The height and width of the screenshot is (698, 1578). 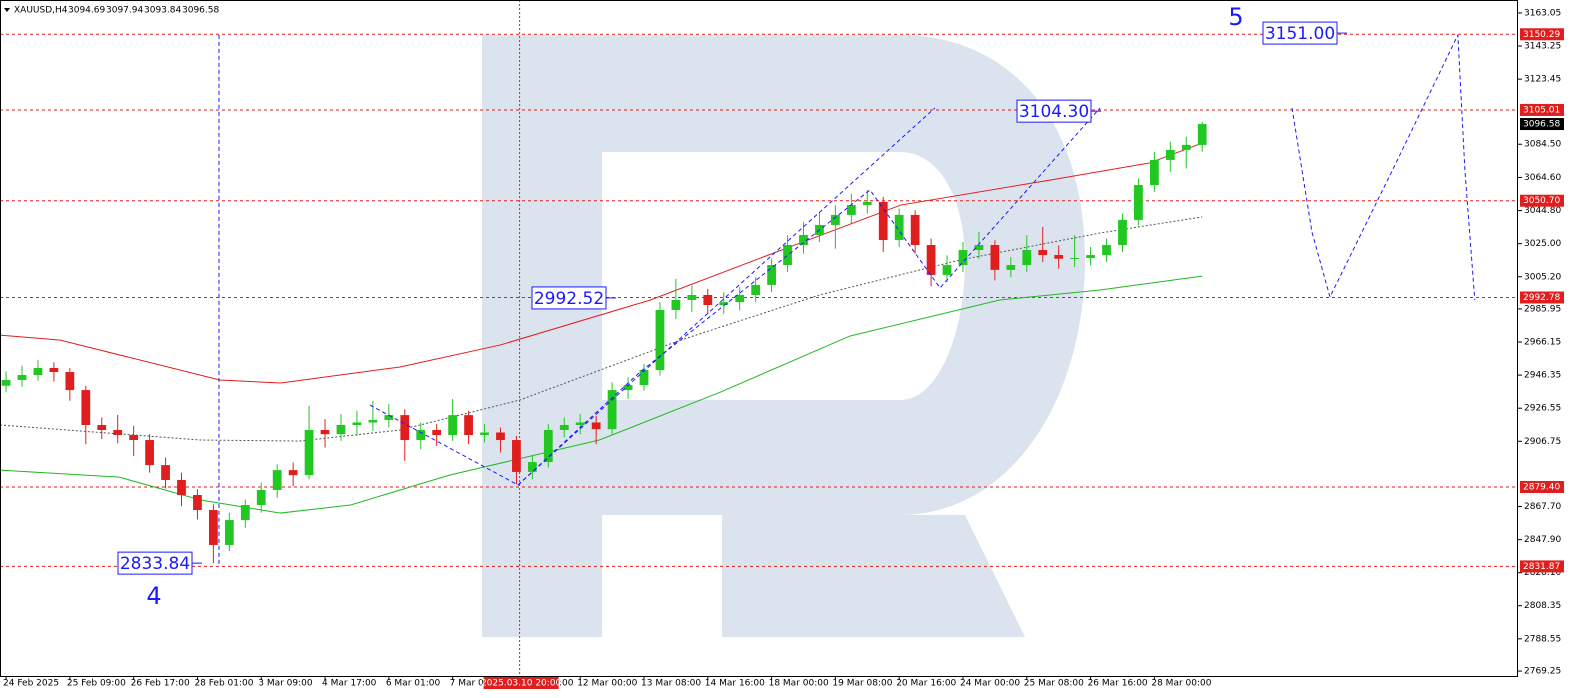 I want to click on level-label: 2879.40, so click(x=1541, y=487).